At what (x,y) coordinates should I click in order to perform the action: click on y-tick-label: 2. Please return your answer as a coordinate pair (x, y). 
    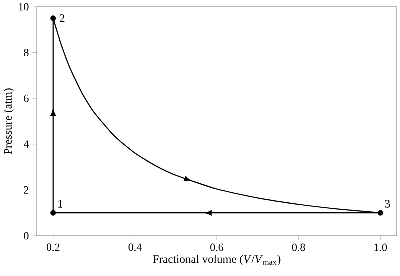
    Looking at the image, I should click on (26, 190).